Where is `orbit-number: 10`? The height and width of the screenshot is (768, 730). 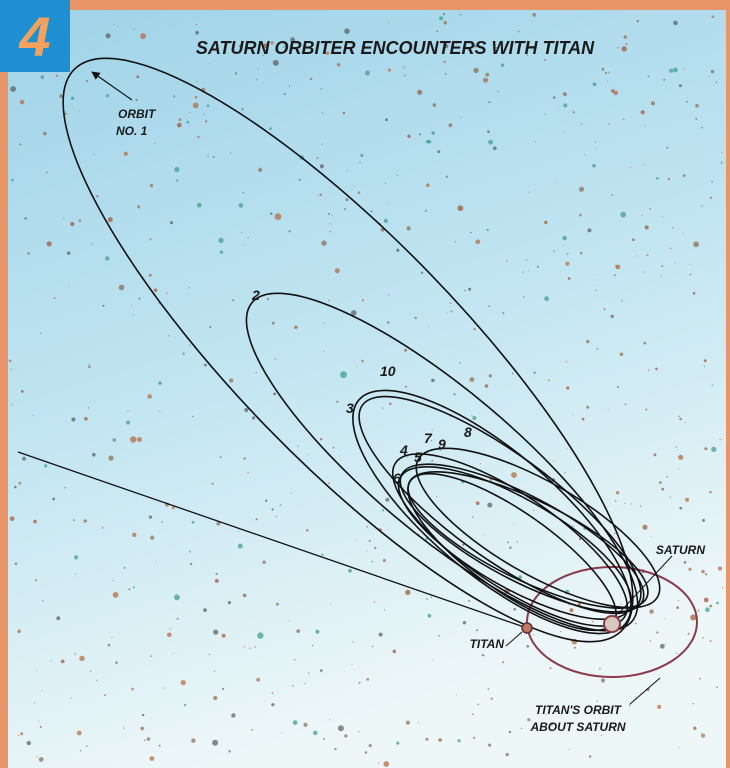
orbit-number: 10 is located at coordinates (388, 371).